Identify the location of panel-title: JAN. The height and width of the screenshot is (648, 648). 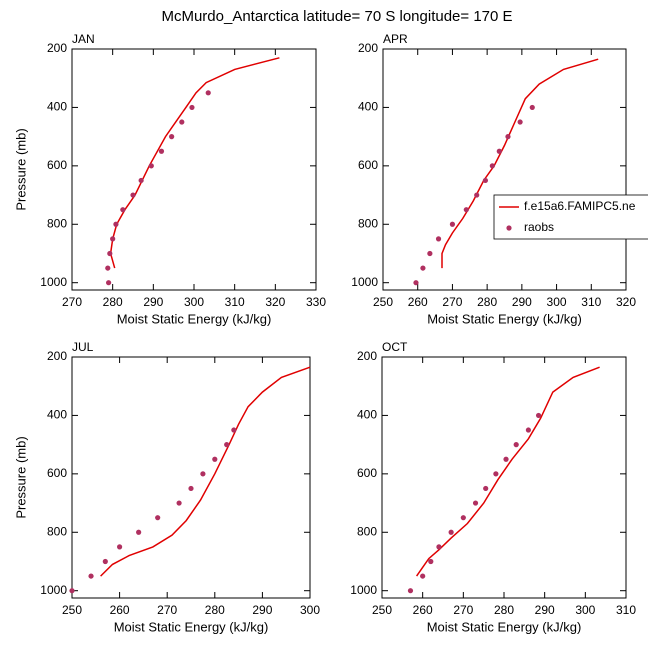
(83, 39).